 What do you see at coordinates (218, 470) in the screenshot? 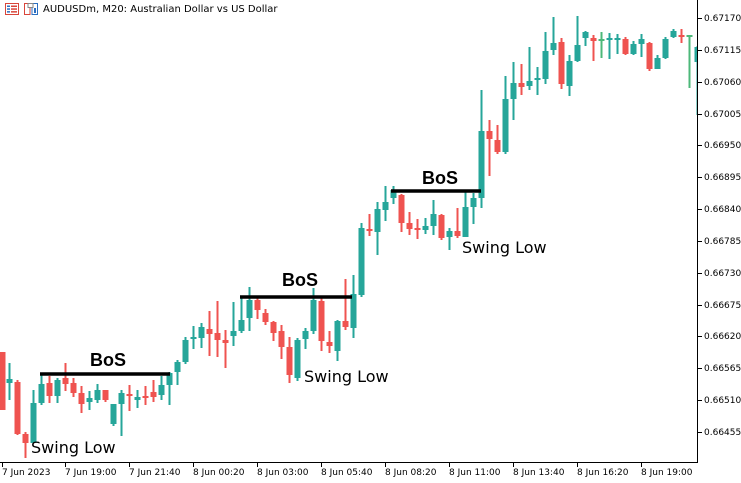
I see `time-tick-label: 8 Jun 00:20` at bounding box center [218, 470].